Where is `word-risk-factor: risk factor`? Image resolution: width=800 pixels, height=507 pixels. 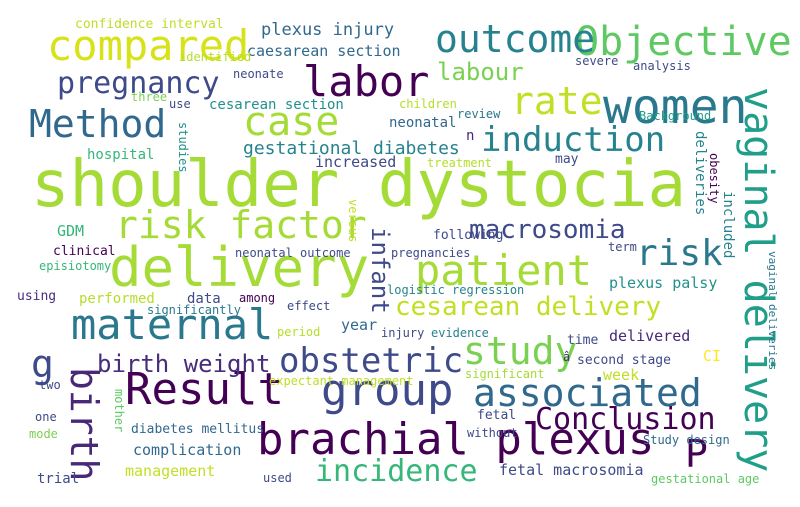 word-risk-factor: risk factor is located at coordinates (241, 225).